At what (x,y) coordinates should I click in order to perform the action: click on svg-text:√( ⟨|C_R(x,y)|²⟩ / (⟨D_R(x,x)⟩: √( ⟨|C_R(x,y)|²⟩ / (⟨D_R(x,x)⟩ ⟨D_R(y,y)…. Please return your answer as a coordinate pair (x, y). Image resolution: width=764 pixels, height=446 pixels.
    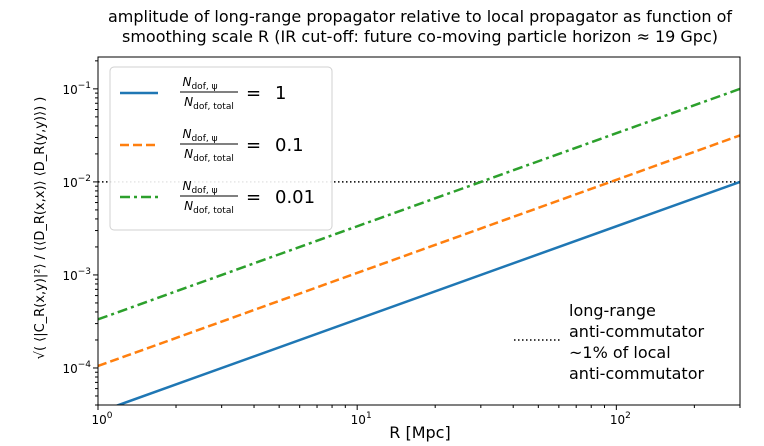
    Looking at the image, I should click on (40, 228).